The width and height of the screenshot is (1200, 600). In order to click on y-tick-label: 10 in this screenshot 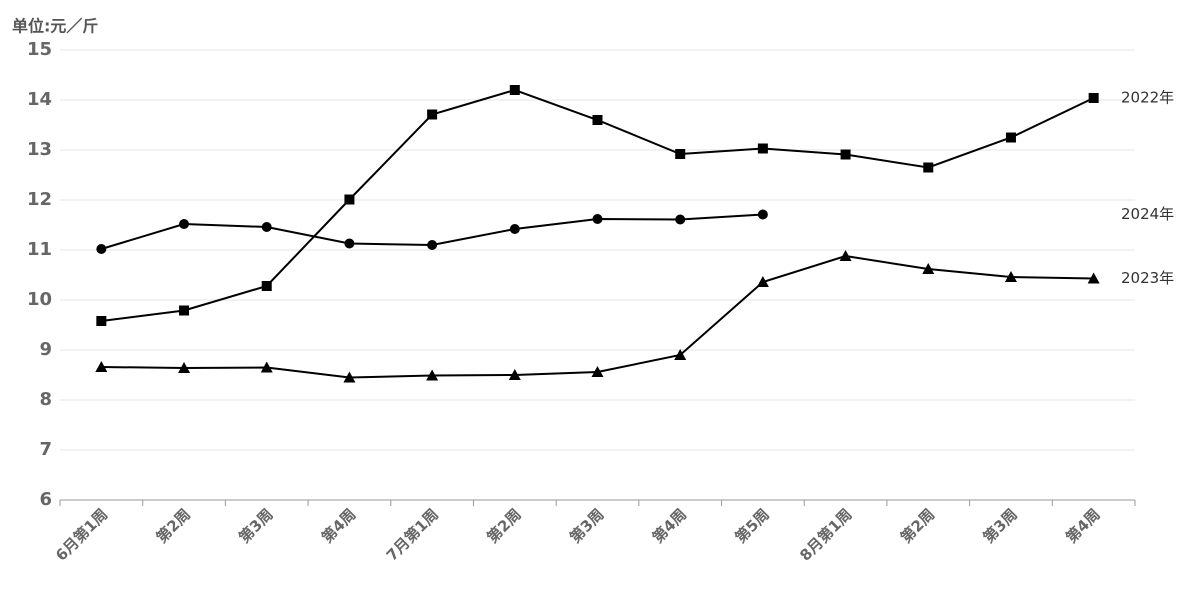, I will do `click(39, 299)`.